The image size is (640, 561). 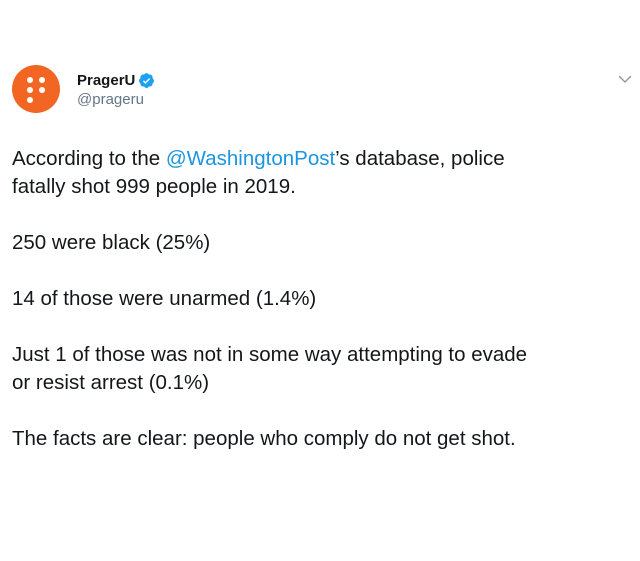 I want to click on display-name: PragerU, so click(x=106, y=80).